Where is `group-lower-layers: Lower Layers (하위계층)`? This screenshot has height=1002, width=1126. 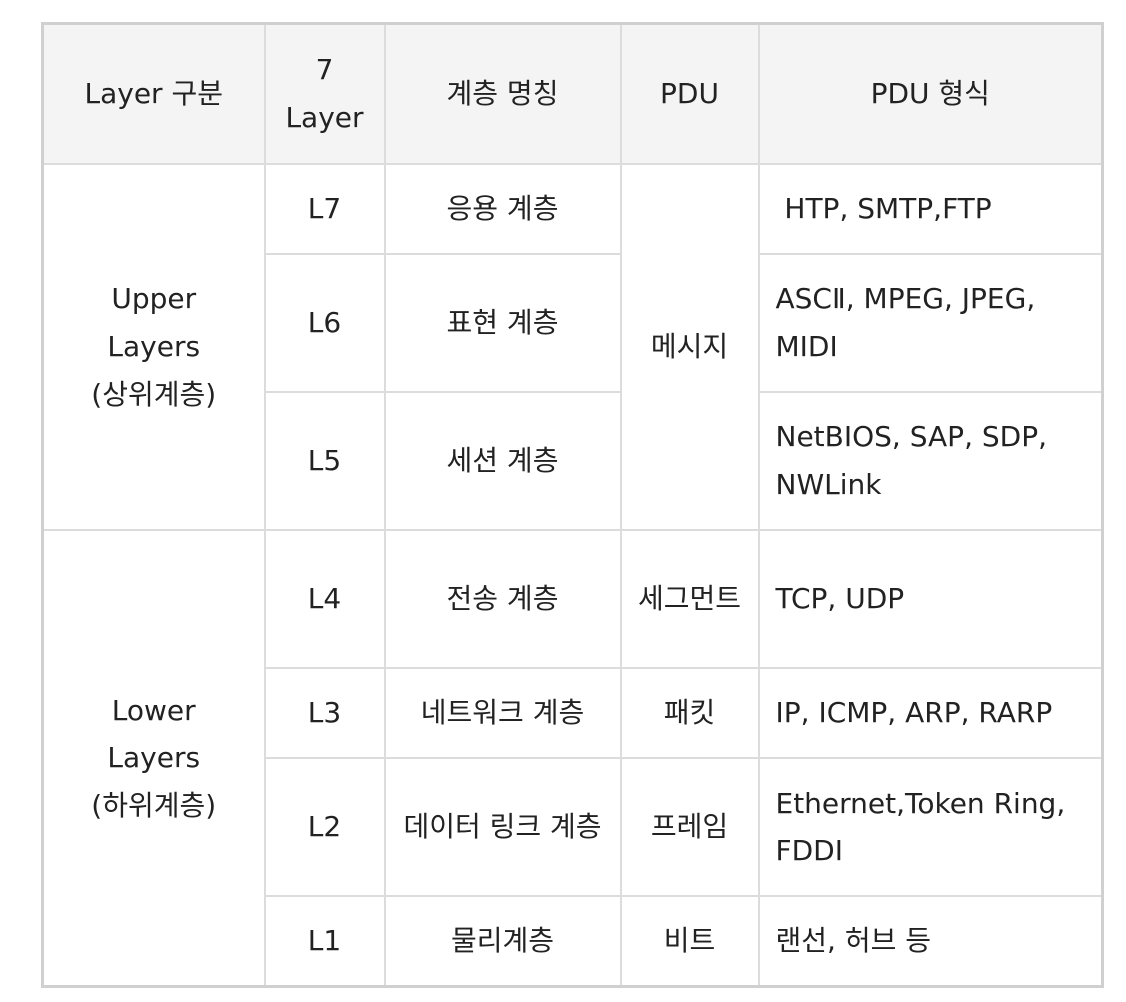
group-lower-layers: Lower Layers (하위계층) is located at coordinates (153, 758).